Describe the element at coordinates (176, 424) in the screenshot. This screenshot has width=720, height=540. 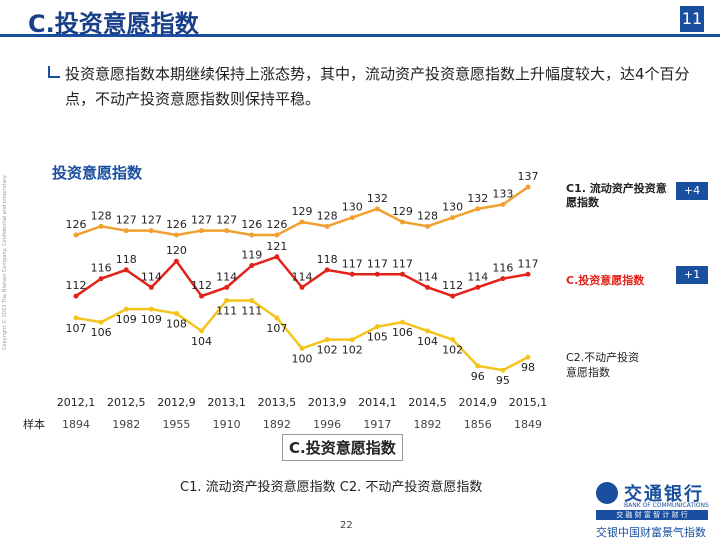
I see `sample-value: 1955` at that location.